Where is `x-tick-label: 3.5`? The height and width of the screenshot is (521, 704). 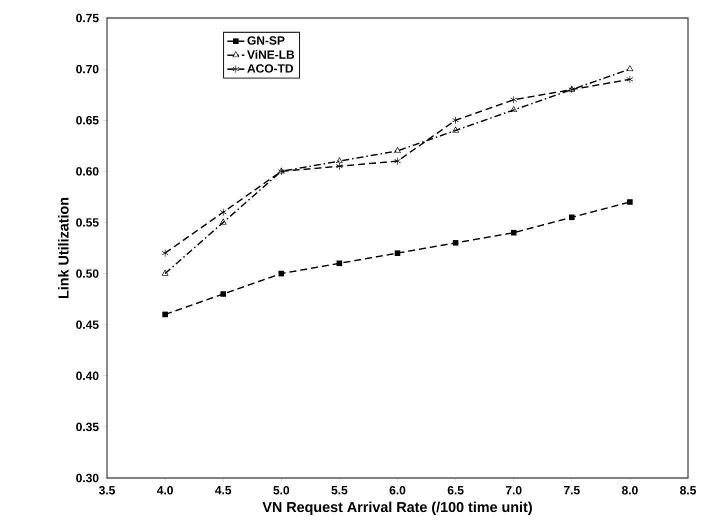
x-tick-label: 3.5 is located at coordinates (106, 490).